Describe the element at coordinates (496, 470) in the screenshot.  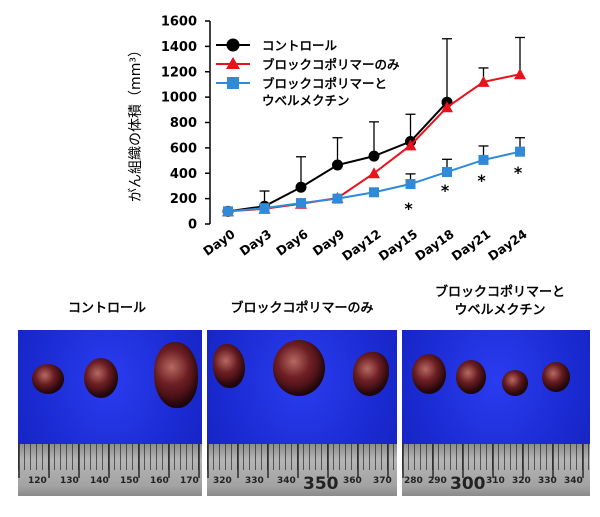
I see `ruler: 280 290 300 310 320 330 340` at that location.